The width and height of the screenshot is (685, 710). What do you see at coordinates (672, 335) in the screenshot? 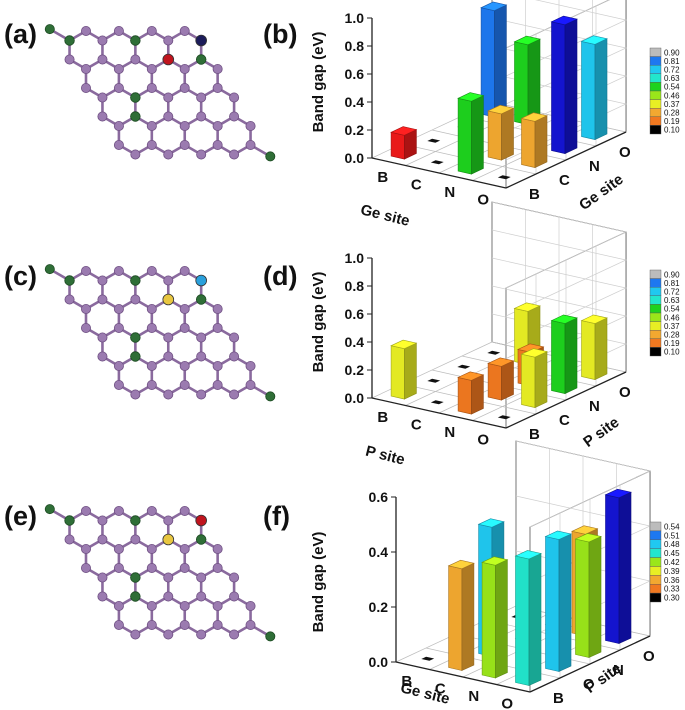
I see `colorbar-tick-label: 0.28` at bounding box center [672, 335].